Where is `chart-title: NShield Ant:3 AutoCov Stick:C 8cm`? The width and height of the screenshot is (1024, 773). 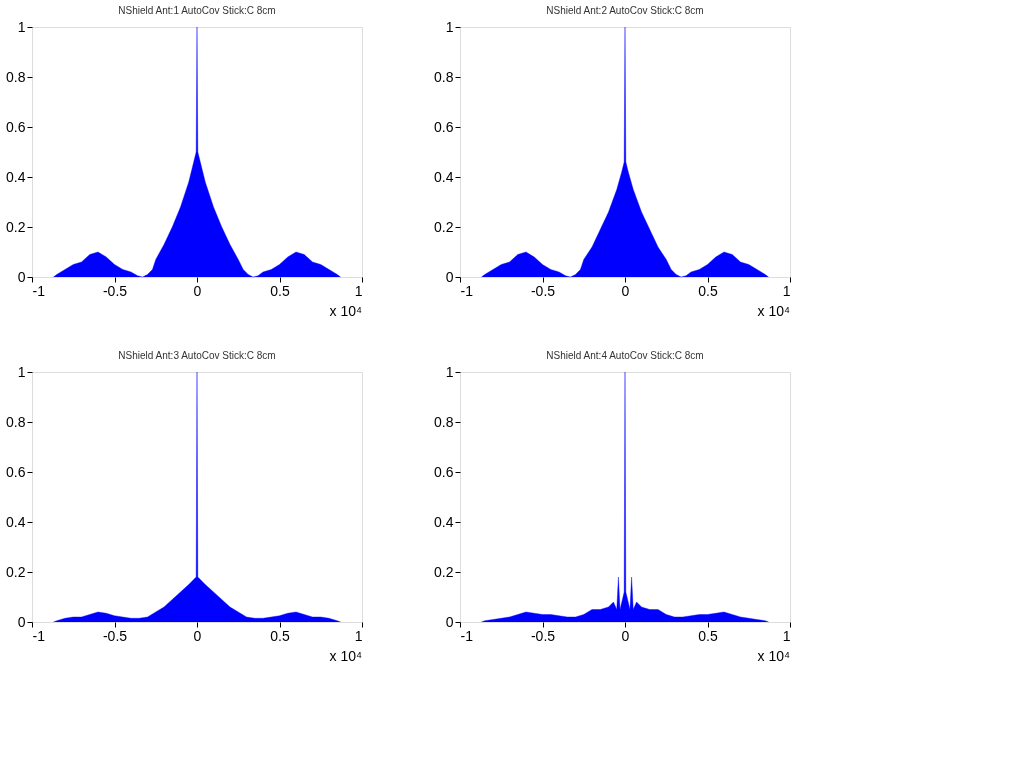 chart-title: NShield Ant:3 AutoCov Stick:C 8cm is located at coordinates (197, 355).